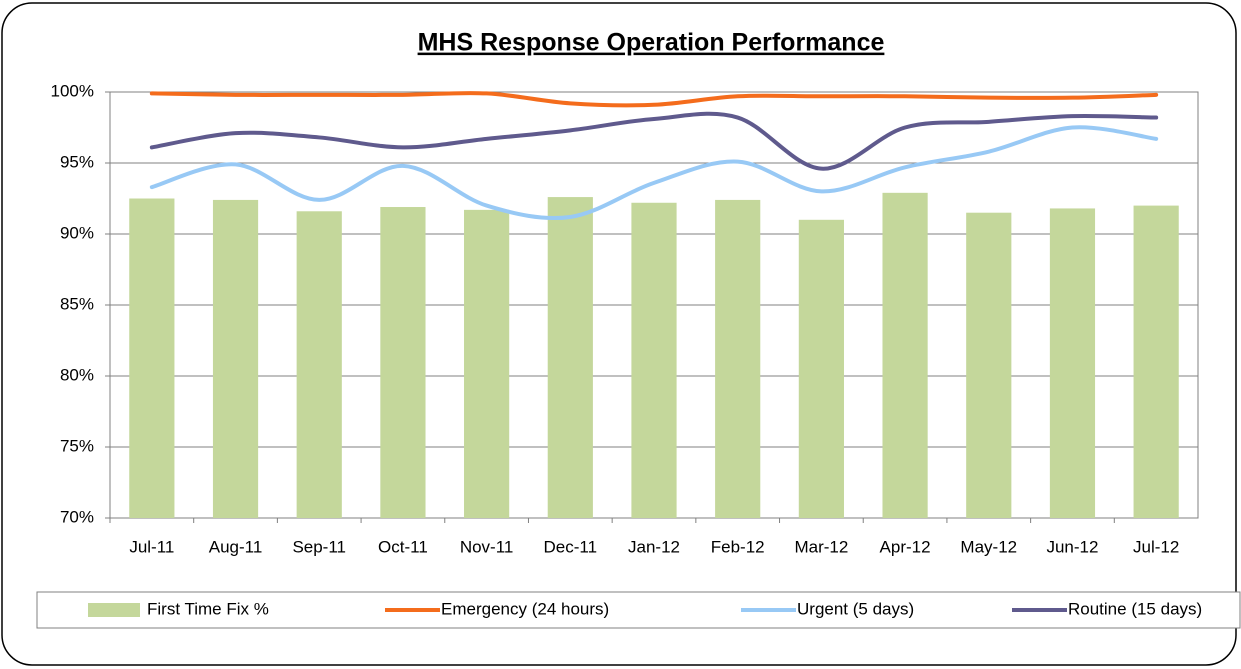 Image resolution: width=1241 pixels, height=669 pixels. Describe the element at coordinates (1072, 546) in the screenshot. I see `x-tick-label: Jun-12` at that location.